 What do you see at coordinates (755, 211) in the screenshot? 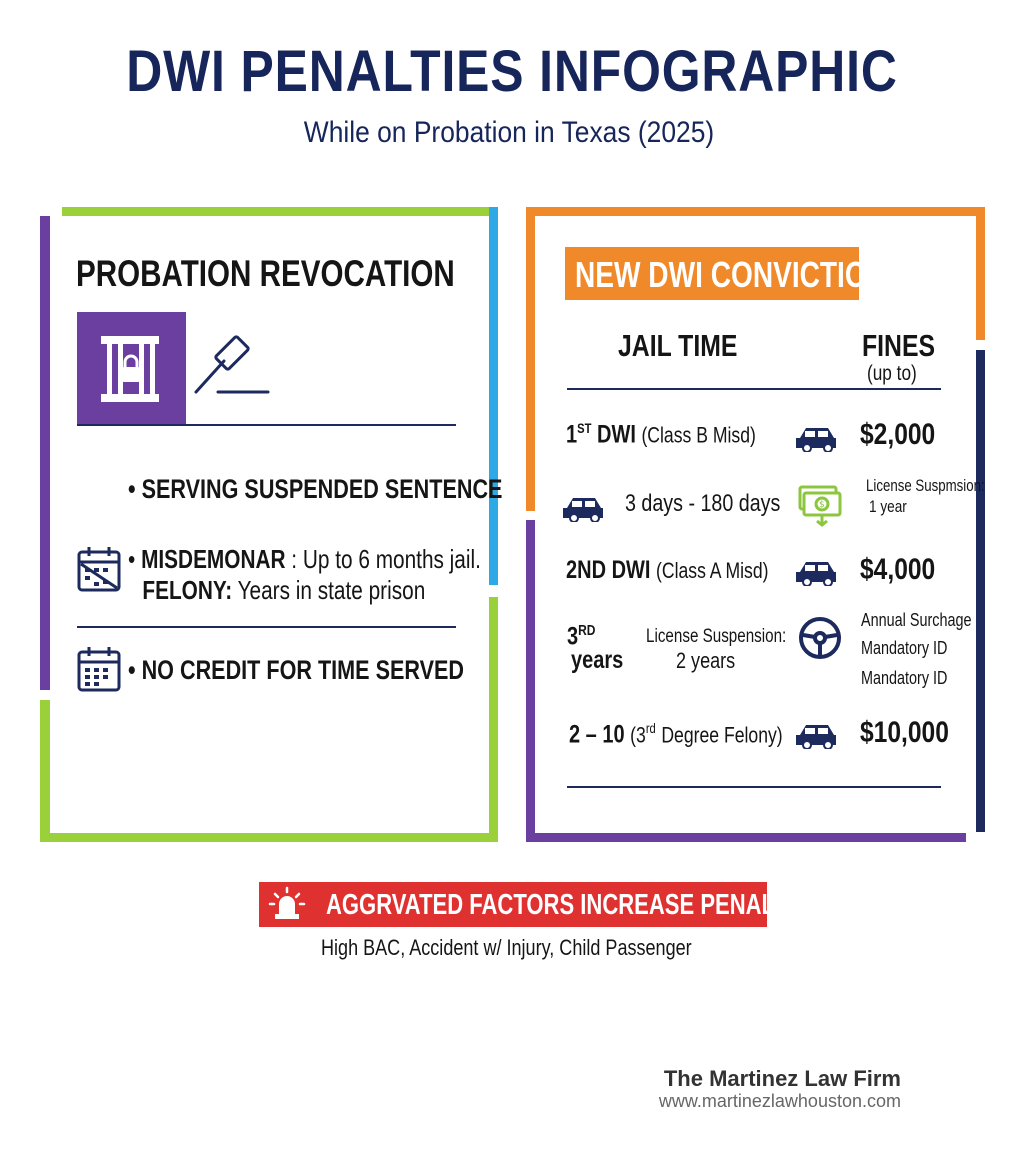
I see `right-frame-orange-top` at bounding box center [755, 211].